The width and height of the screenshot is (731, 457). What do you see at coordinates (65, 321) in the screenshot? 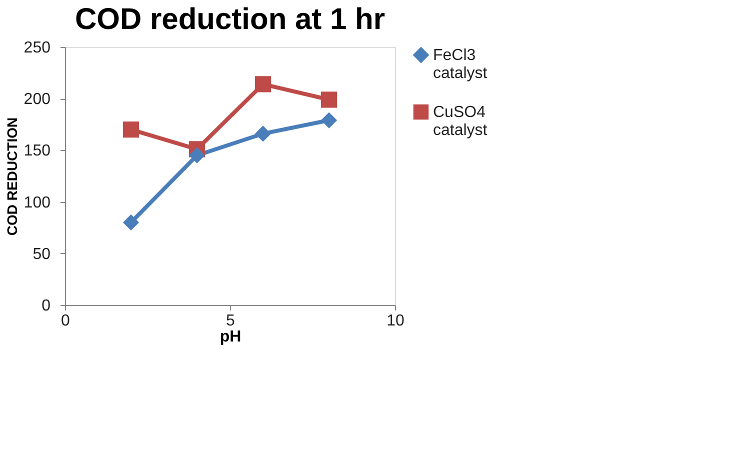
I see `x-tick-label: 0` at bounding box center [65, 321].